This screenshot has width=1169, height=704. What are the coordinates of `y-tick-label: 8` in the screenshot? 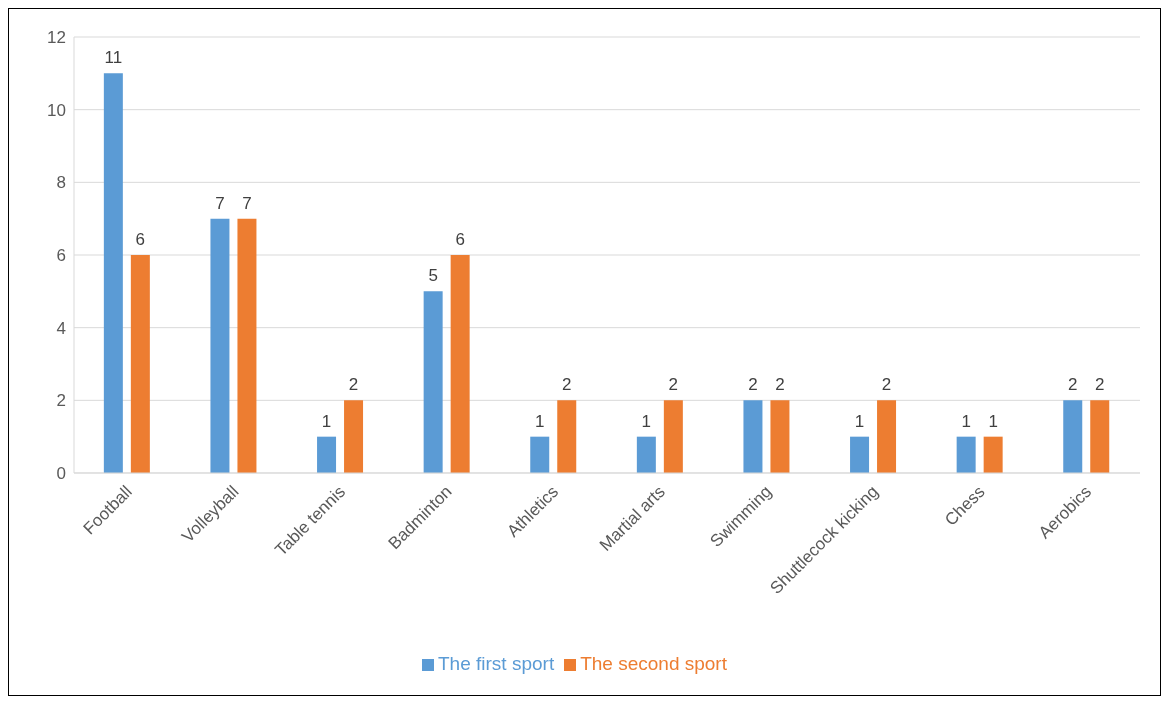 It's located at (61, 183).